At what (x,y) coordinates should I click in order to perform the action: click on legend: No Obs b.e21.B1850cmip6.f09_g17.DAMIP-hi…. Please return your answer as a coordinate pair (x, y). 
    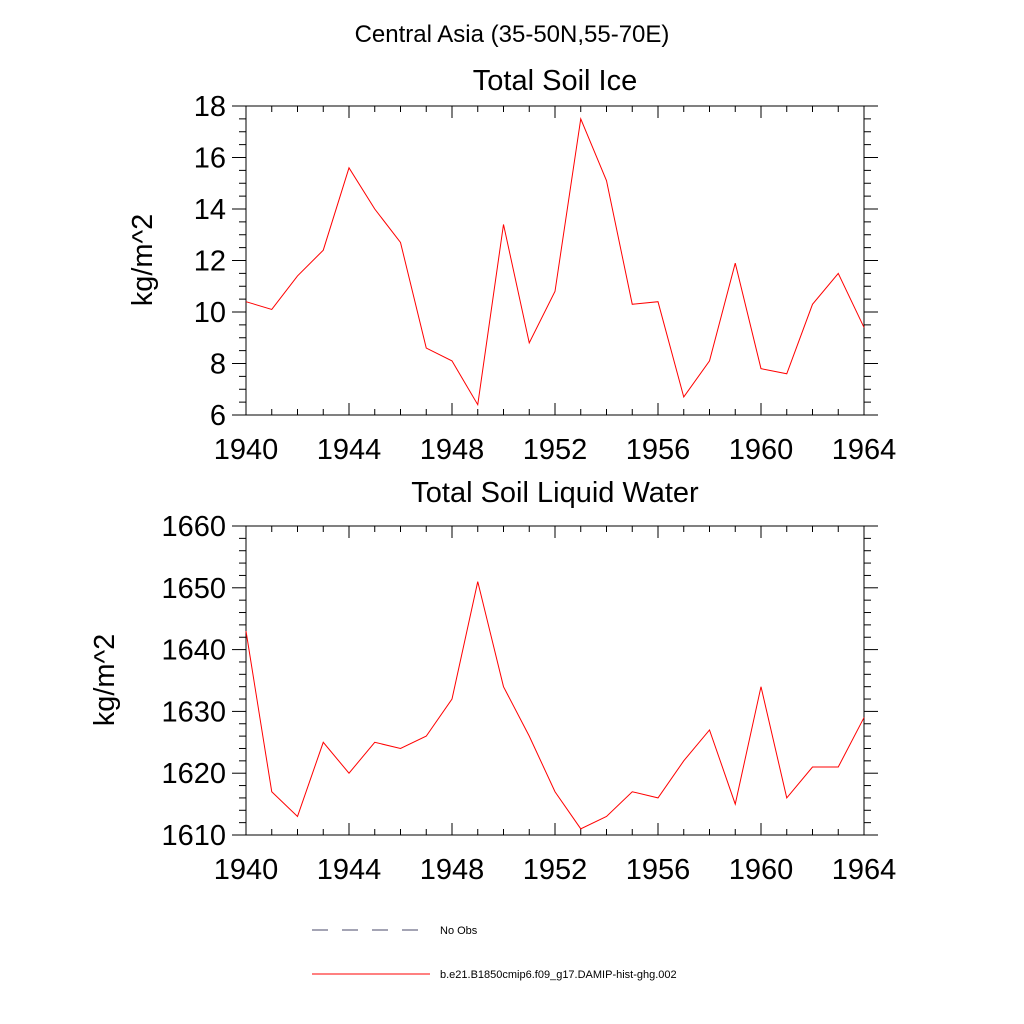
    Looking at the image, I should click on (494, 953).